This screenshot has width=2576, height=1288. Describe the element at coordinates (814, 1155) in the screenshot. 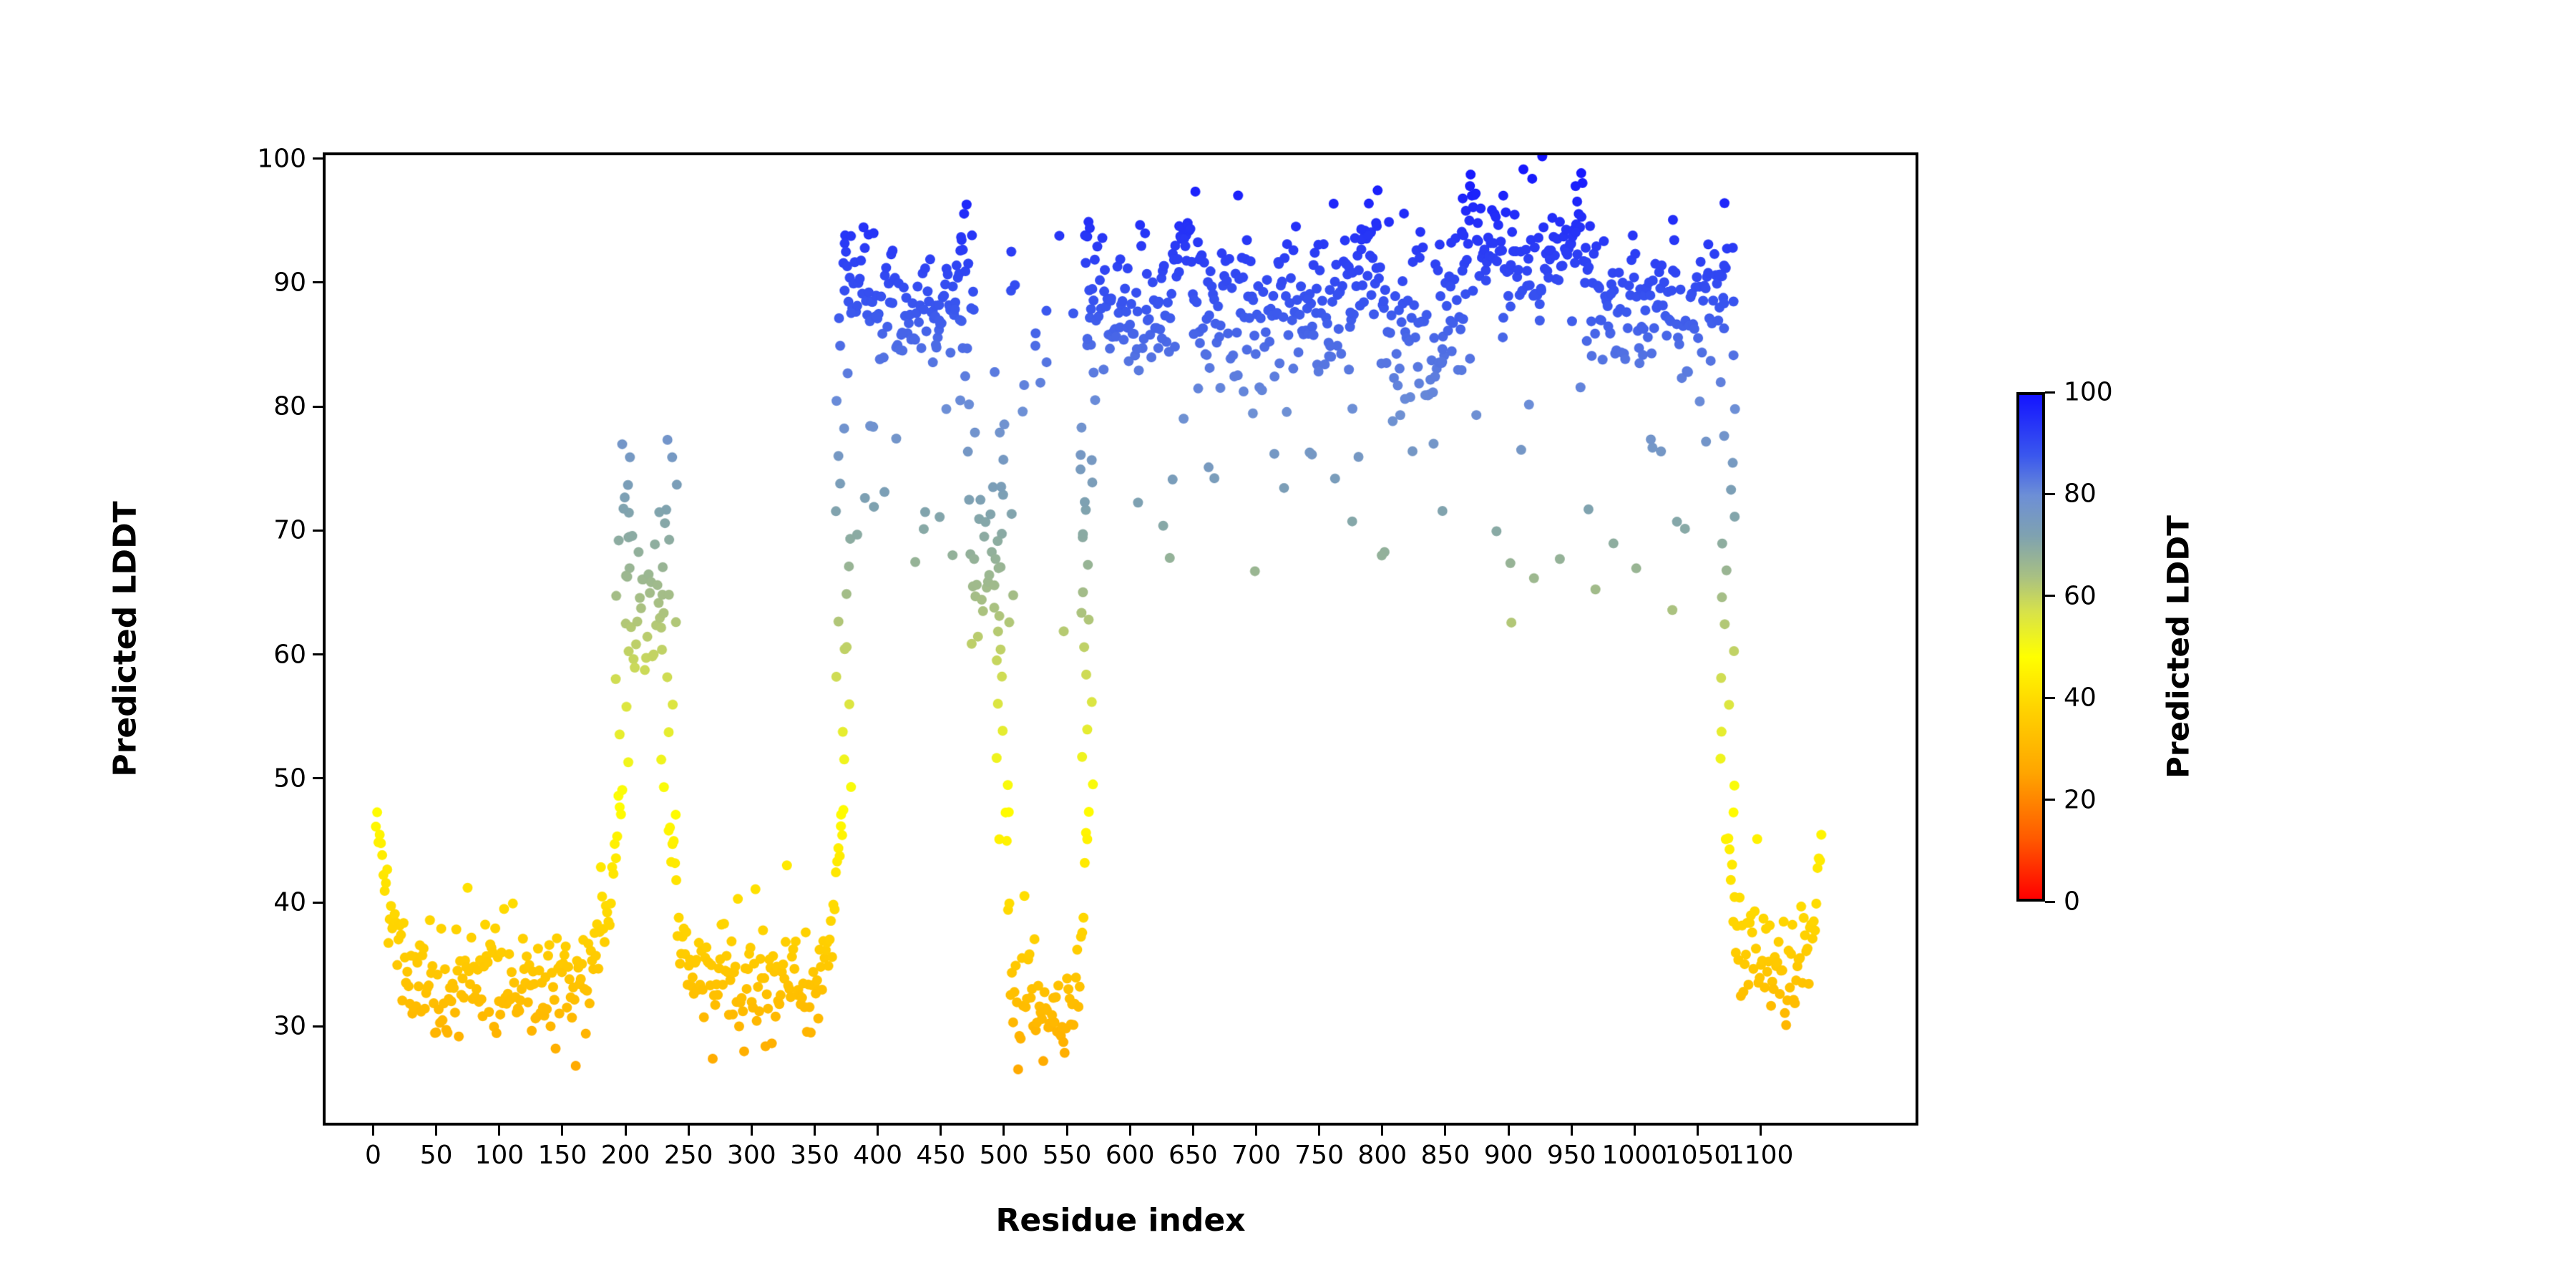

I see `x-tick-label: 350` at that location.